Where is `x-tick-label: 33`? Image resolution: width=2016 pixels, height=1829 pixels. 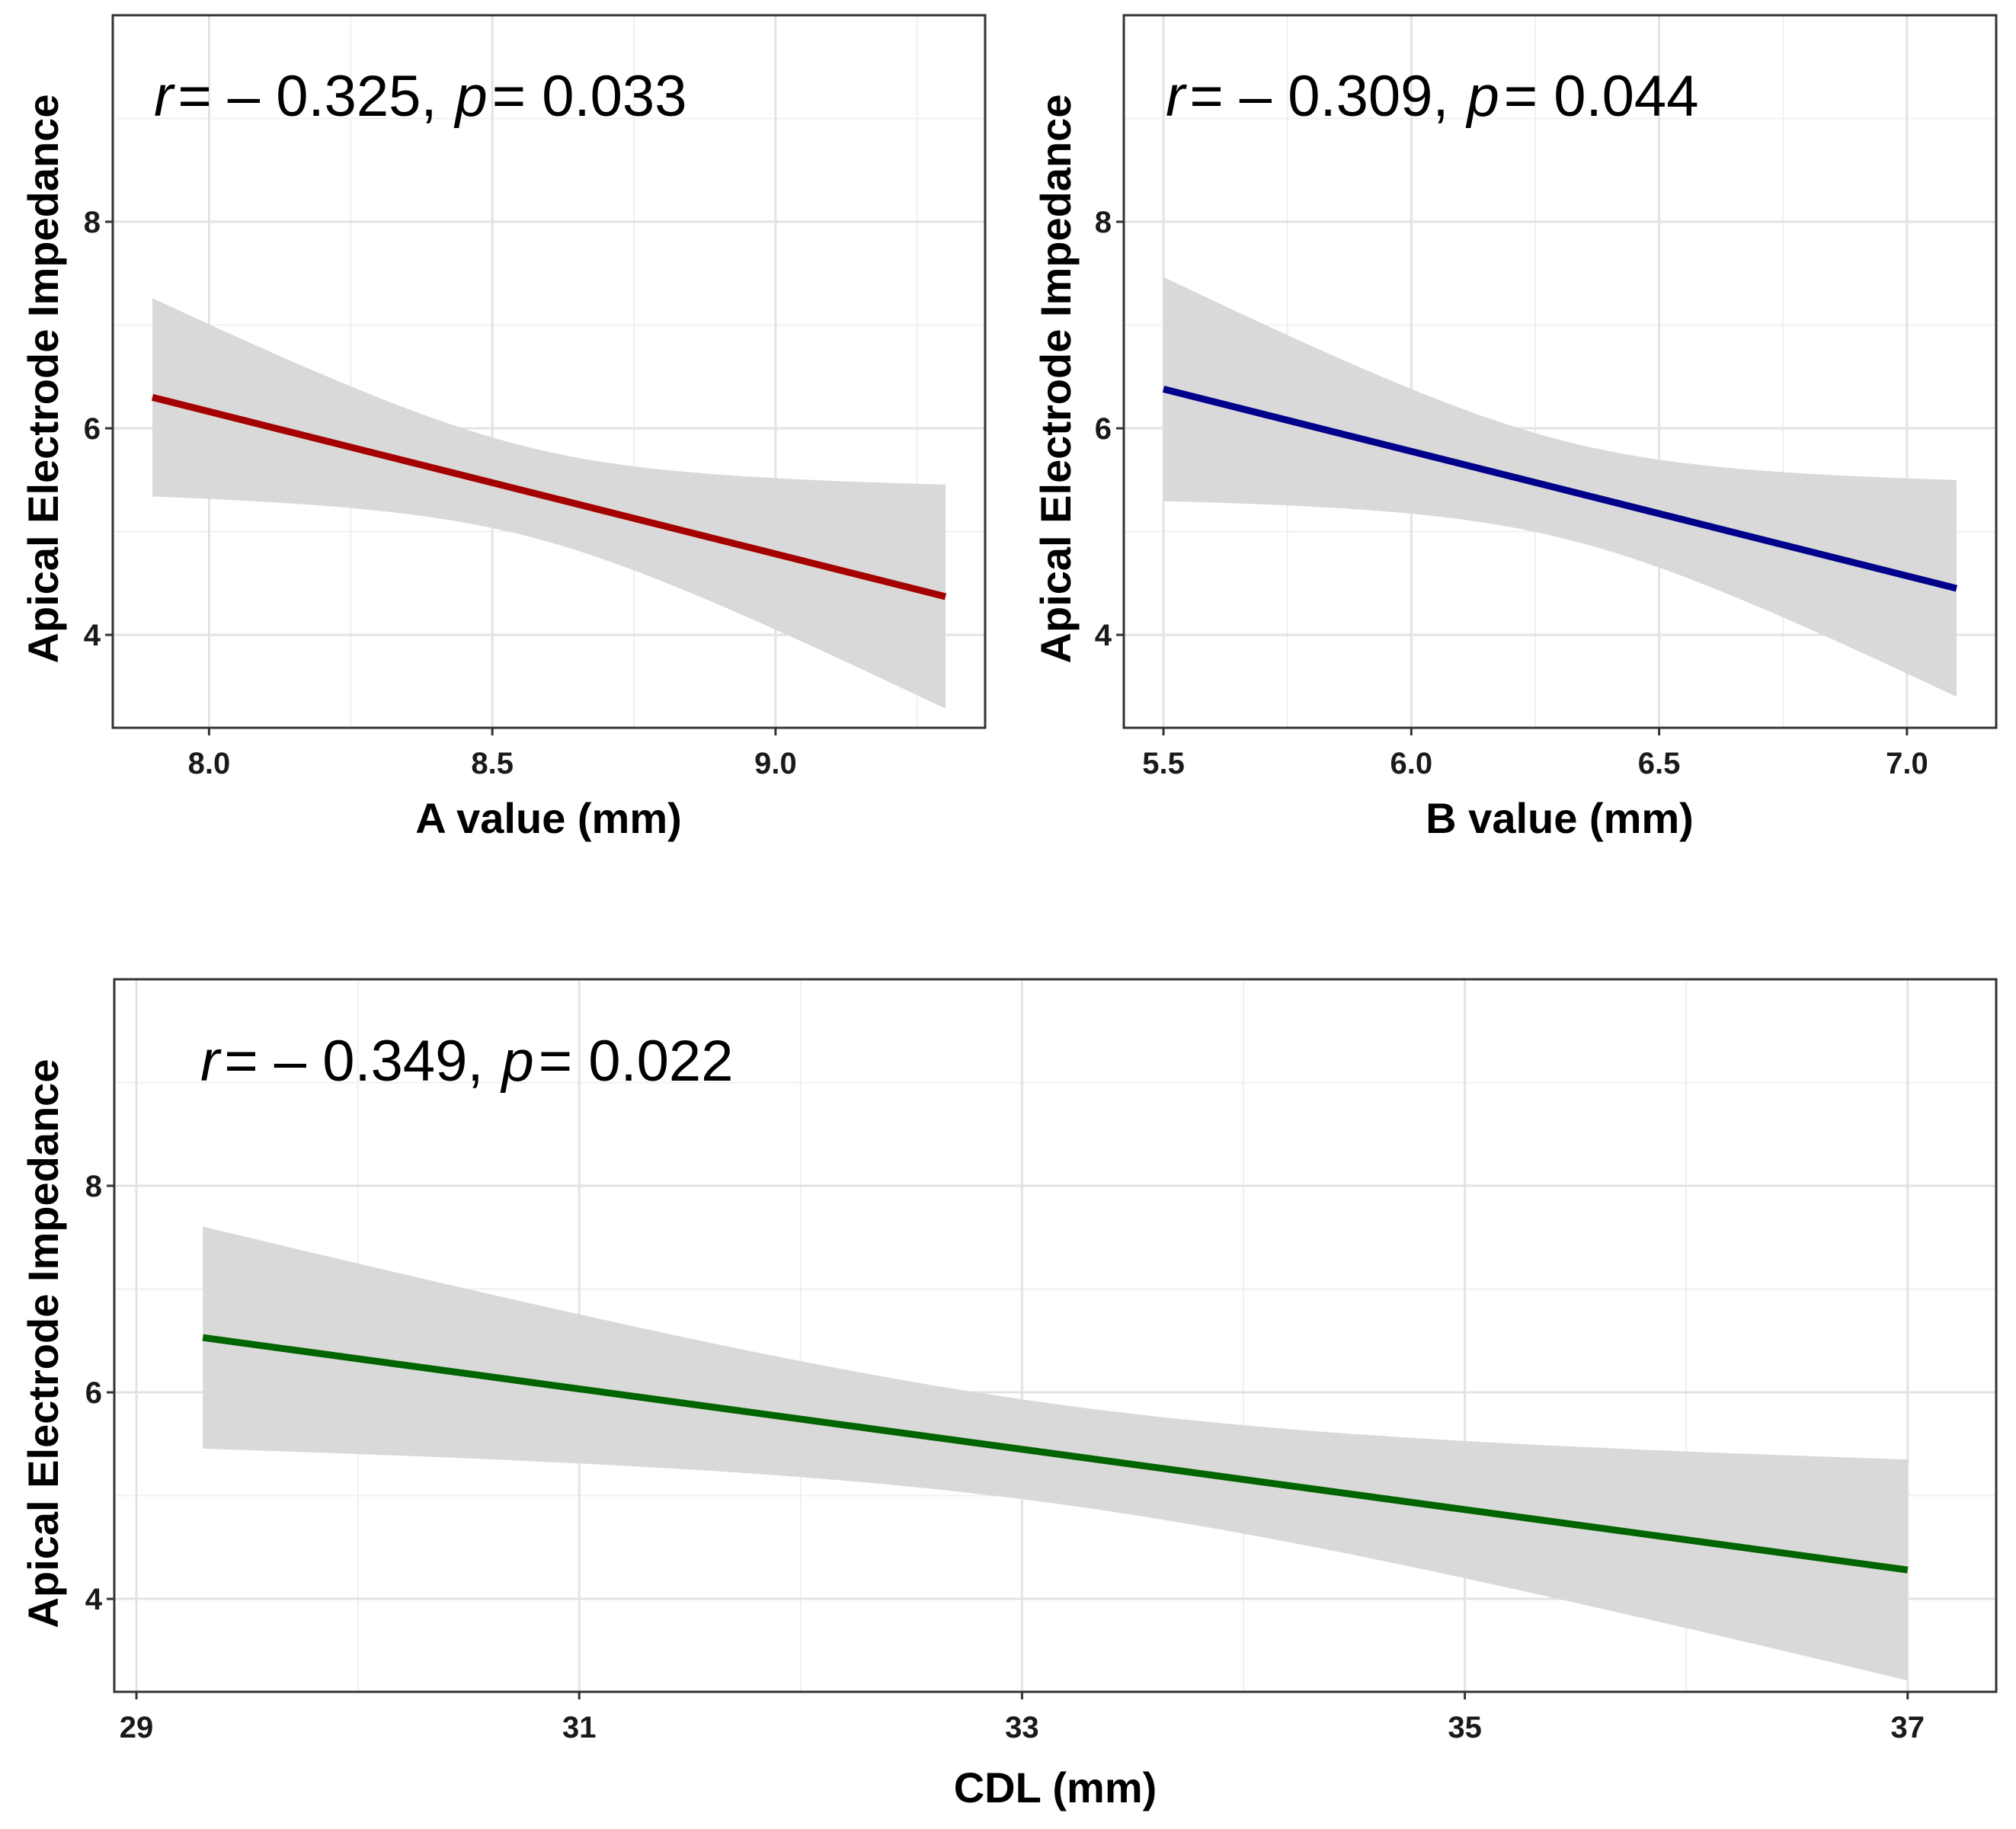 x-tick-label: 33 is located at coordinates (1022, 1727).